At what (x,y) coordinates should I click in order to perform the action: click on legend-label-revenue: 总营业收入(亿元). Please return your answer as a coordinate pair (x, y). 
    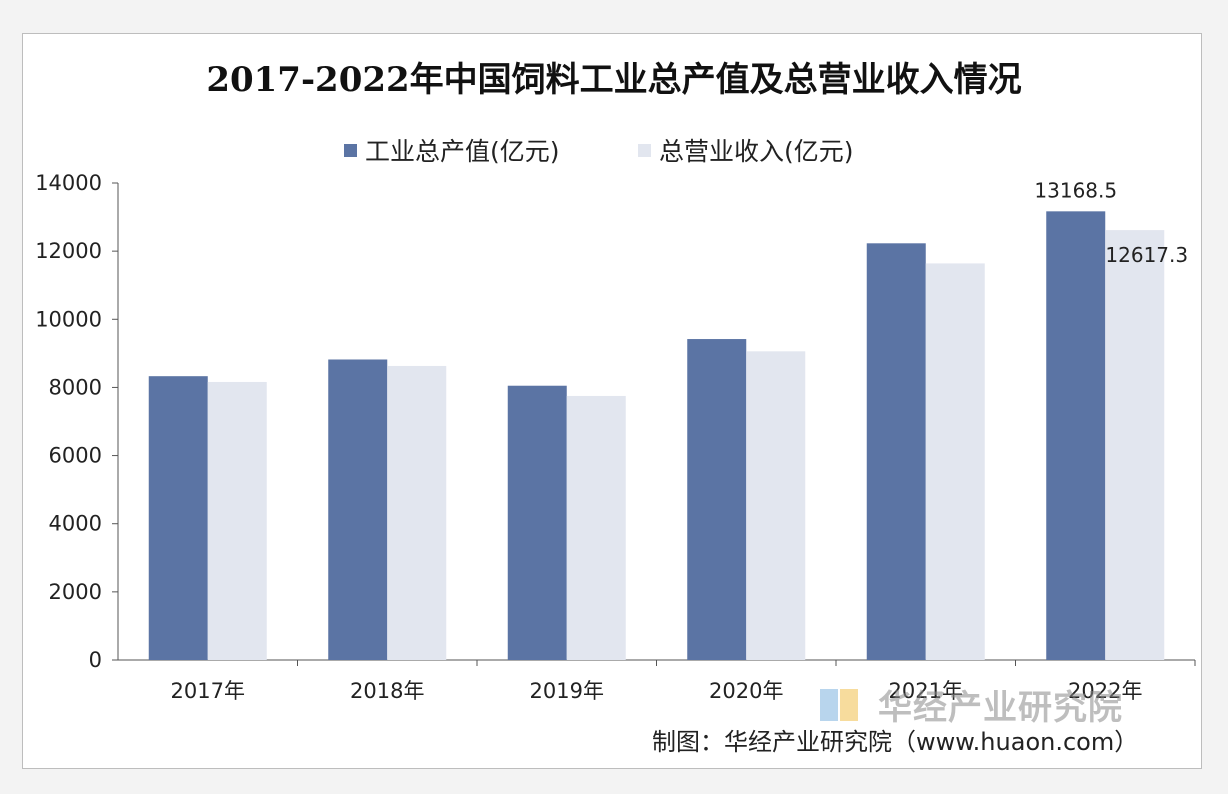
    Looking at the image, I should click on (756, 151).